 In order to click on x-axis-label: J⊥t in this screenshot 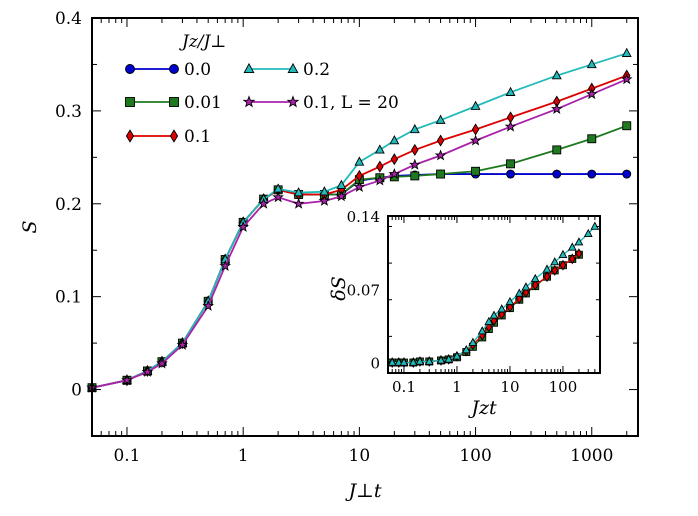, I will do `click(362, 491)`.